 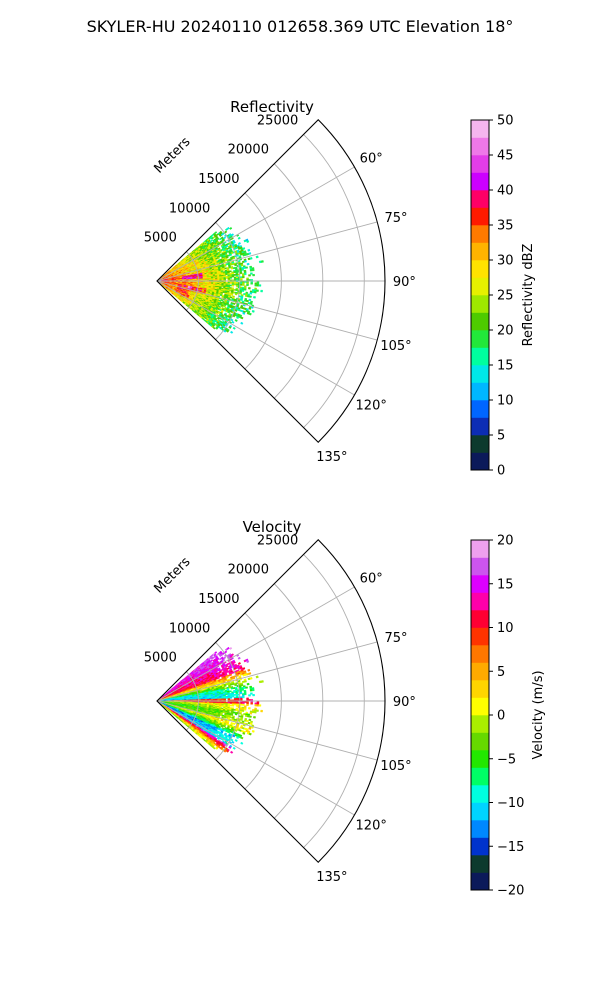 What do you see at coordinates (395, 218) in the screenshot?
I see `azimuth-tick-label: 75°` at bounding box center [395, 218].